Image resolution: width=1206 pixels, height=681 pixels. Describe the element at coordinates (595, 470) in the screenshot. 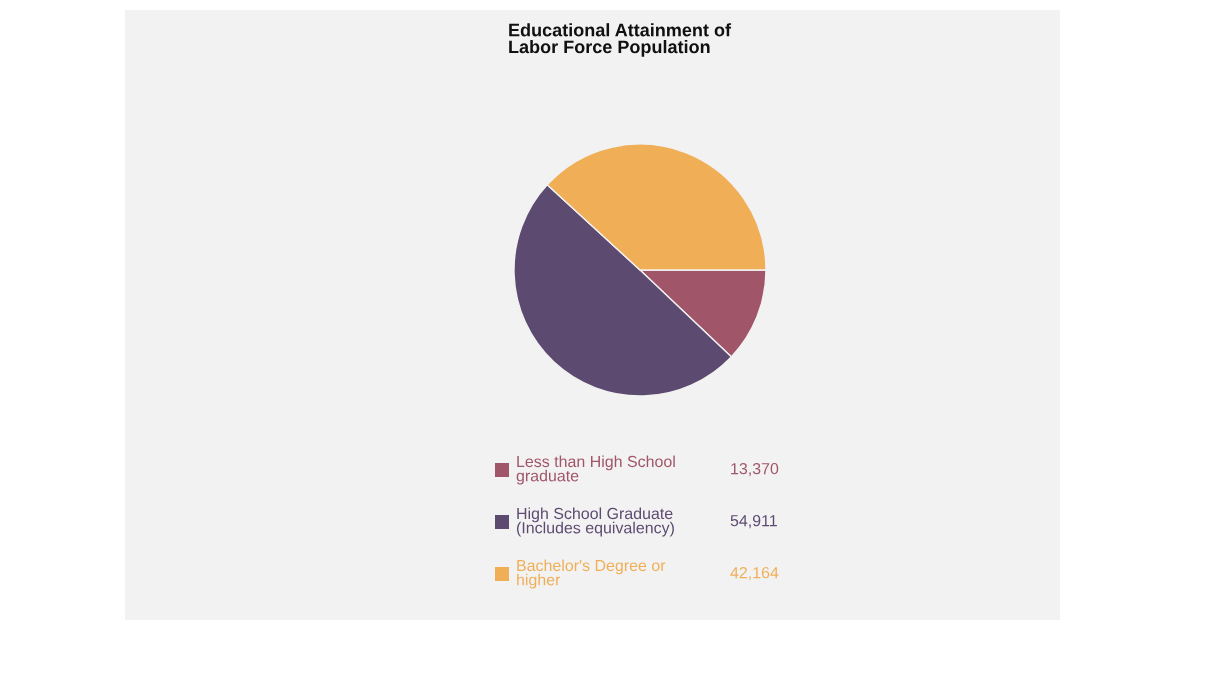

I see `legend-label: Less than High School graduate` at that location.